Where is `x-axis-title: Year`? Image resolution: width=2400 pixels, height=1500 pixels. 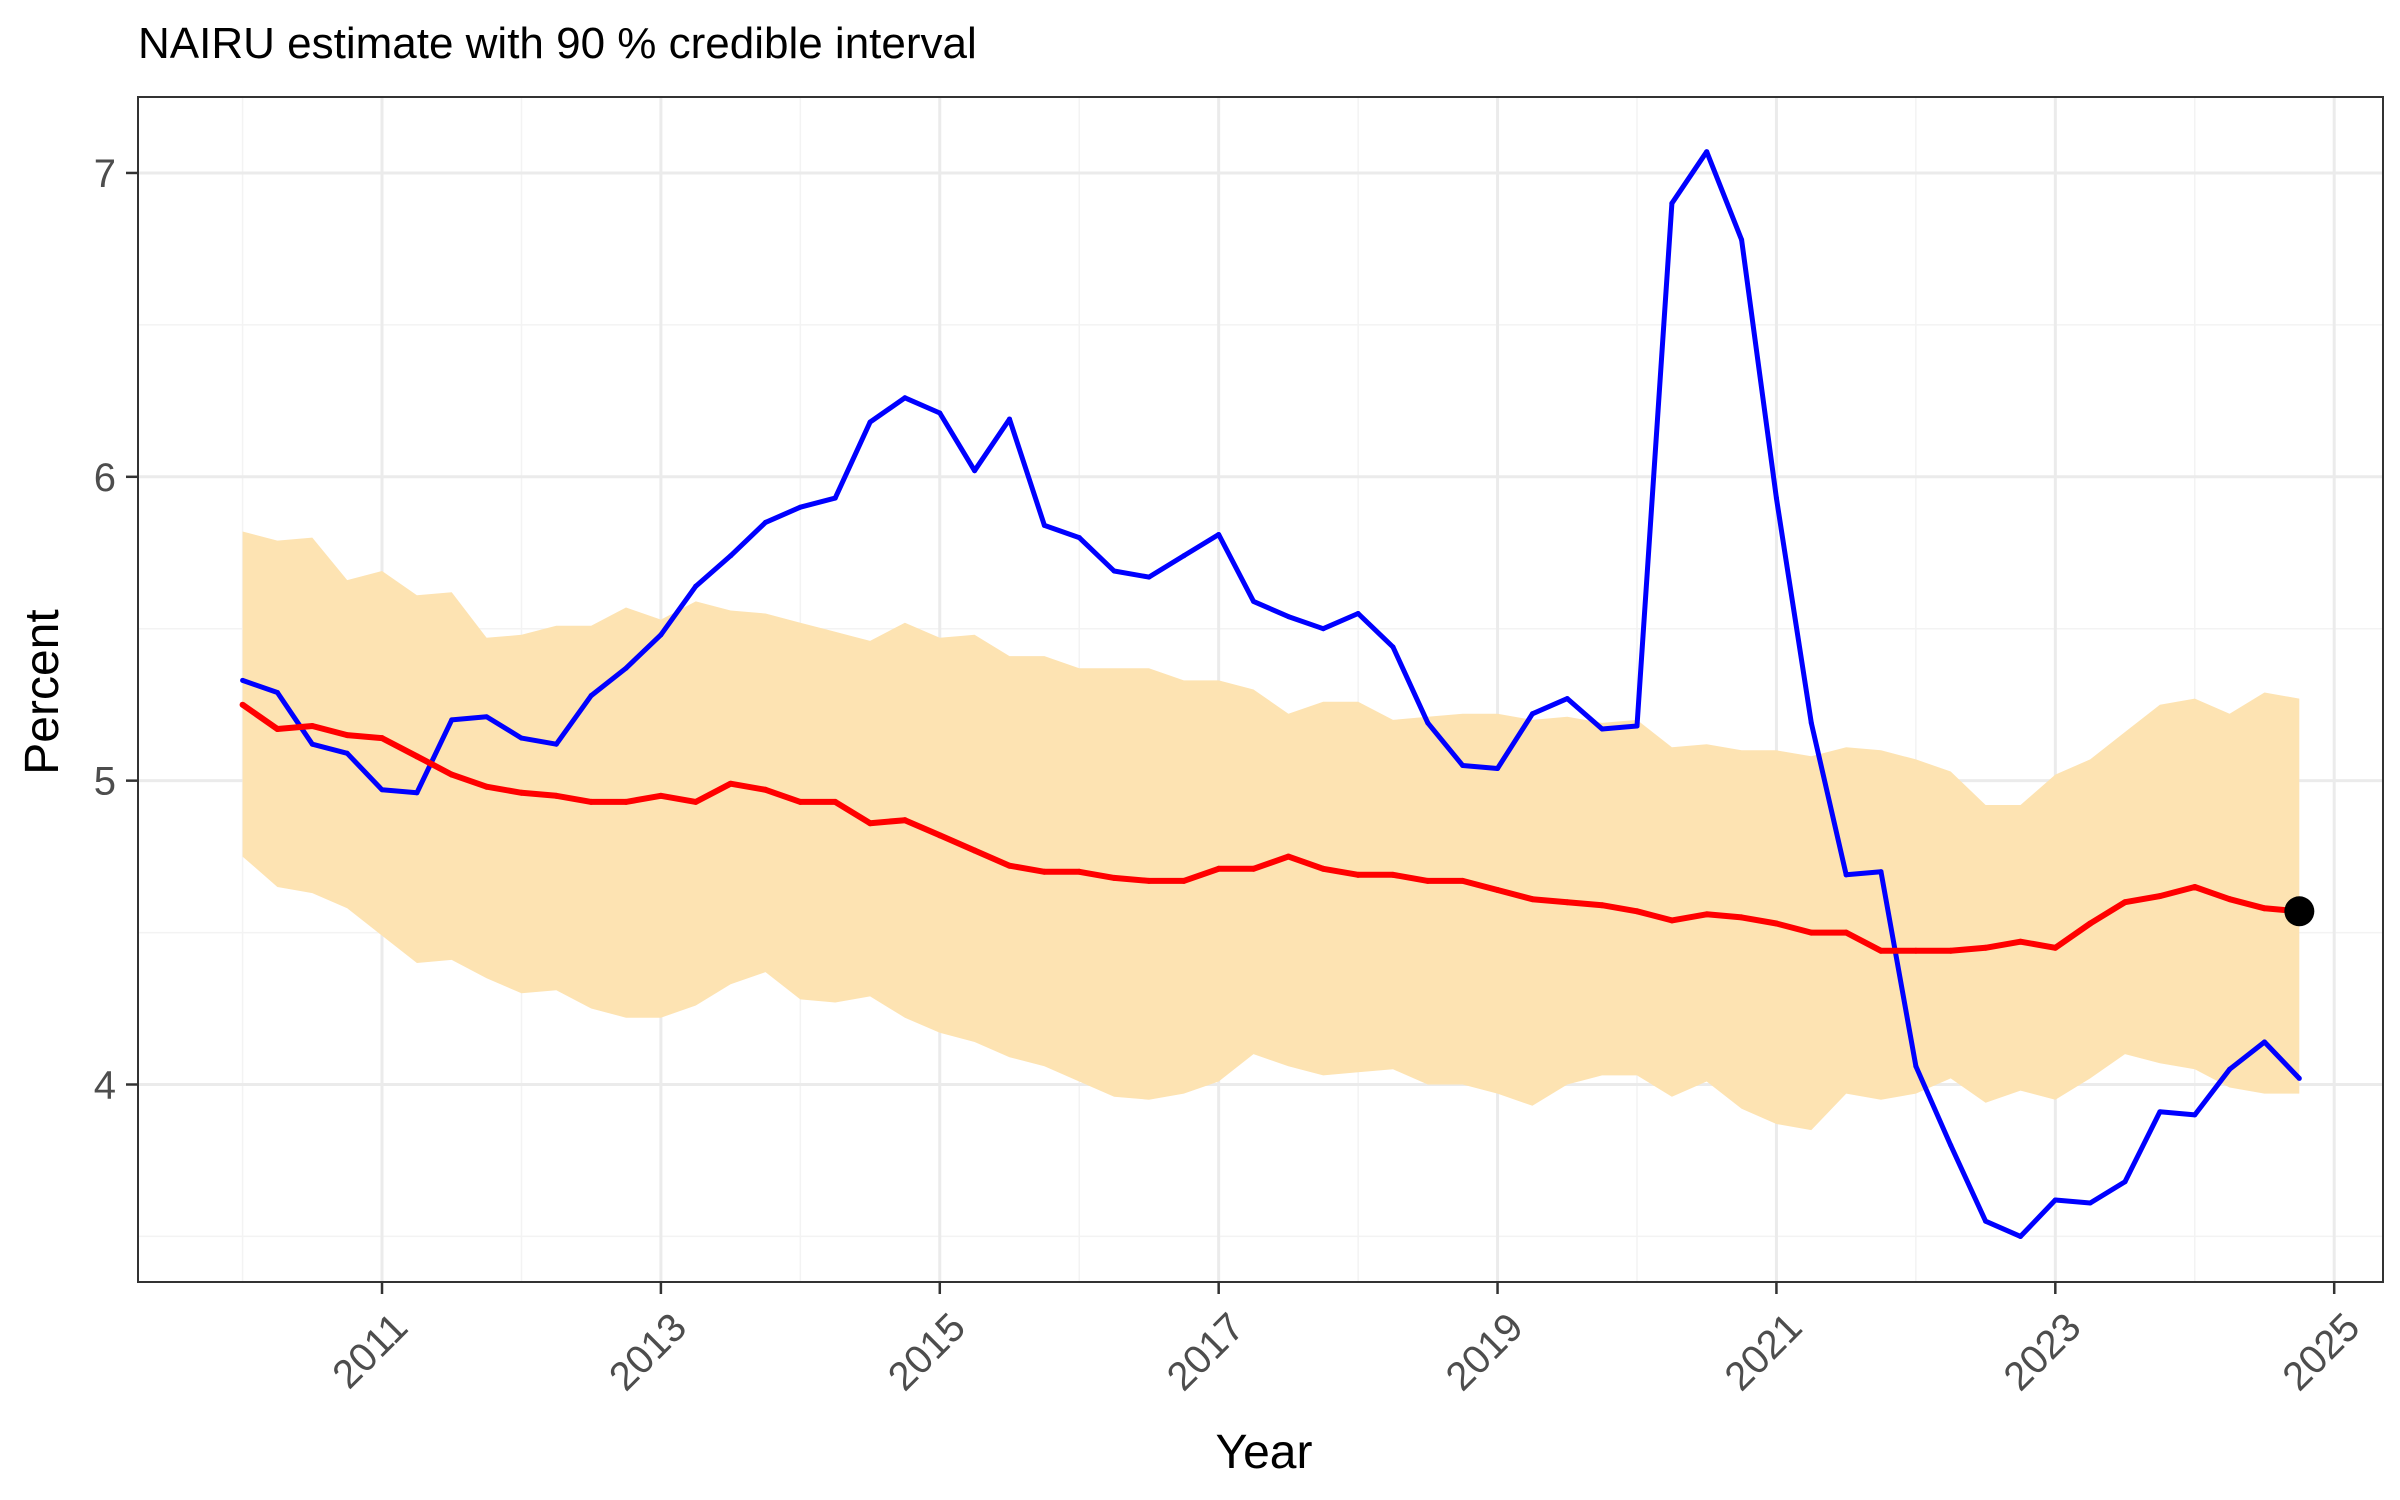 x-axis-title: Year is located at coordinates (1264, 1452).